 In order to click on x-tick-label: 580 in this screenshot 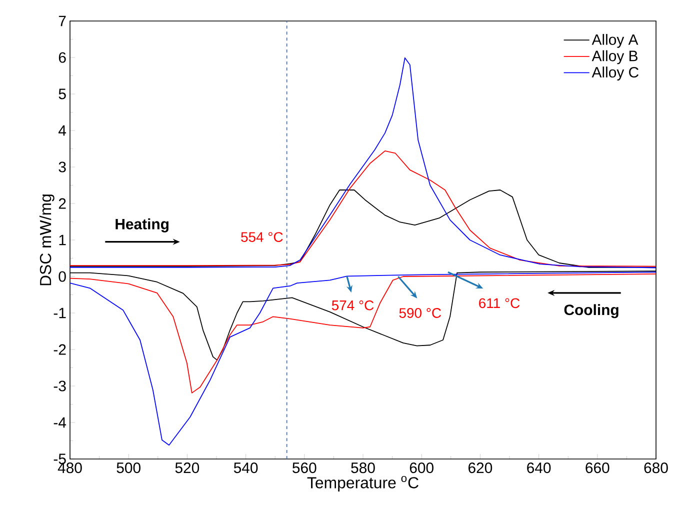, I will do `click(363, 468)`.